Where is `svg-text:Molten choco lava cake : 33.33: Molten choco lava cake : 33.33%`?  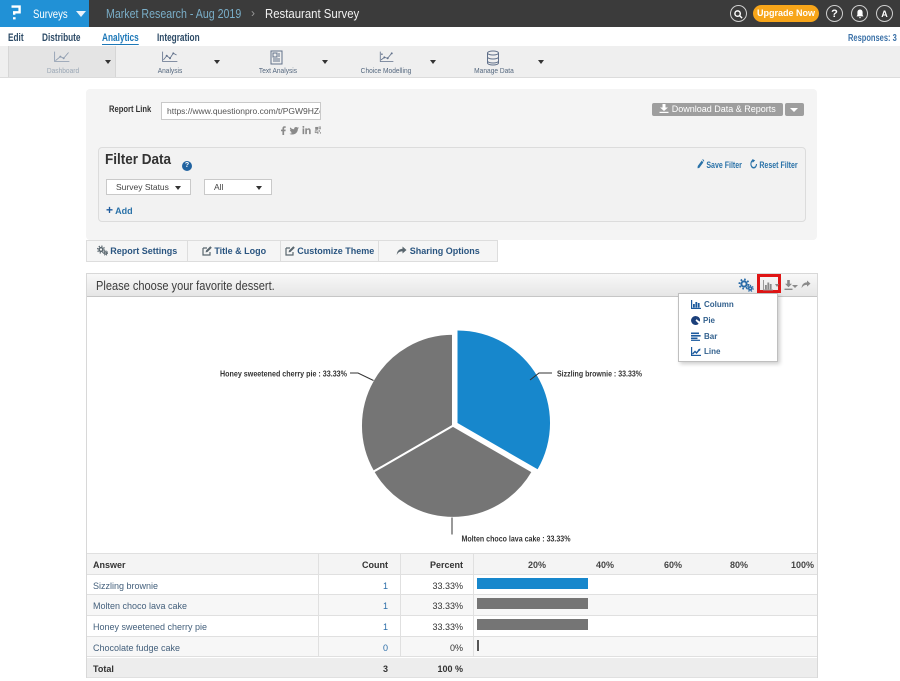 svg-text:Molten choco lava cake : 33.33: Molten choco lava cake : 33.33% is located at coordinates (516, 539).